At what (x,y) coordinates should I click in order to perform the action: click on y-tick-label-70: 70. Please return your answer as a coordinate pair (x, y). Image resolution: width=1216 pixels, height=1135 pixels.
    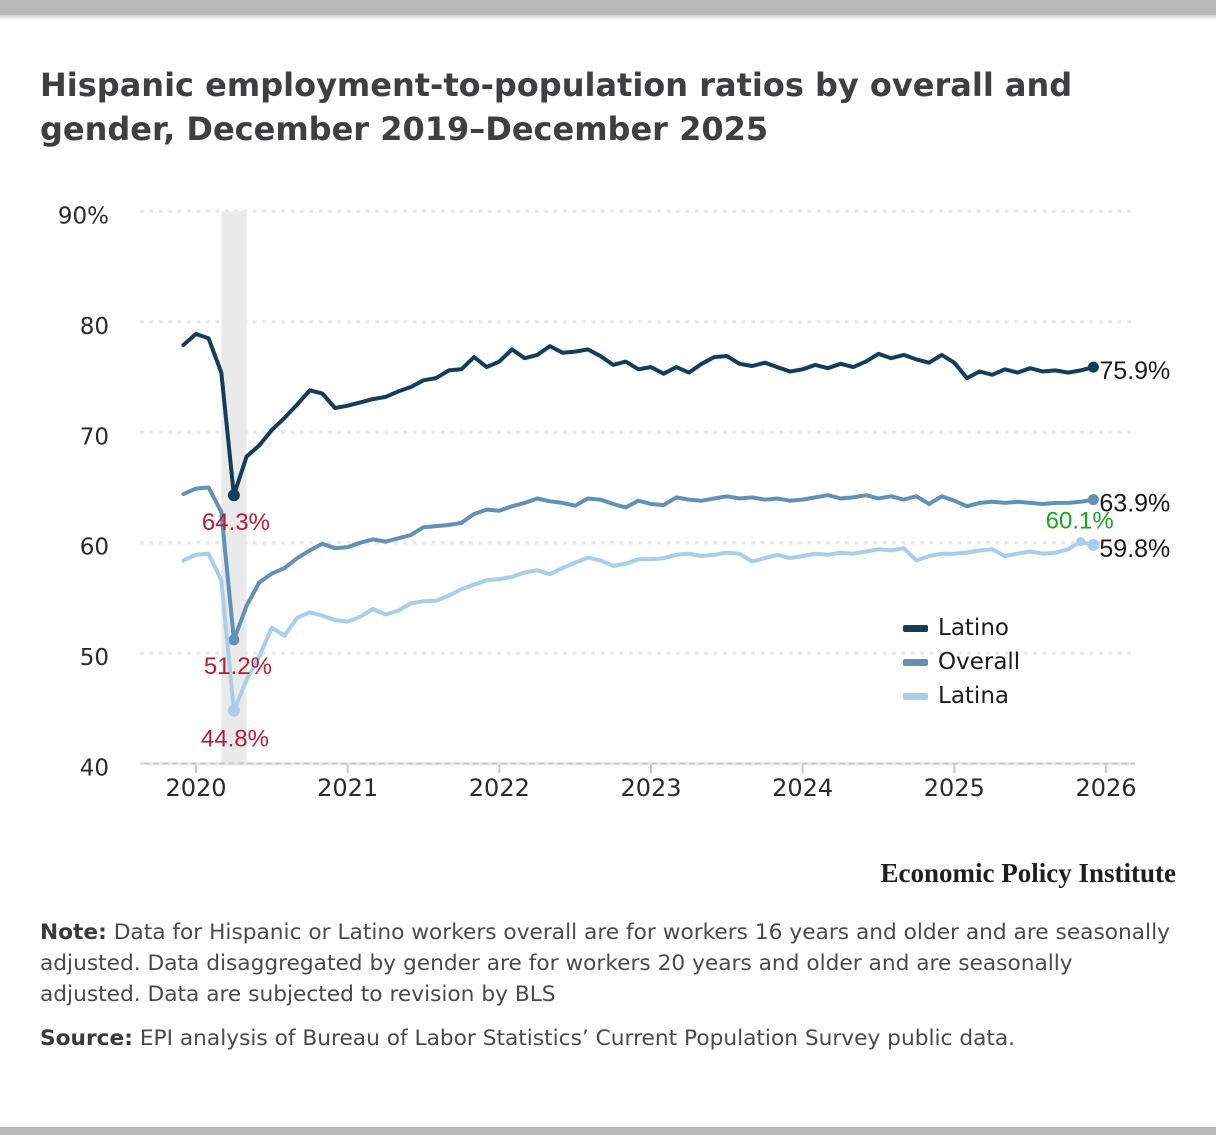
    Looking at the image, I should click on (94, 437).